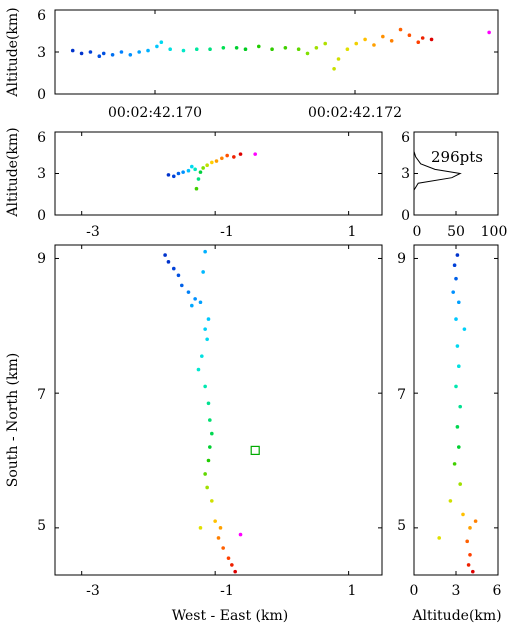  I want to click on alt-north-points, so click(457, 413).